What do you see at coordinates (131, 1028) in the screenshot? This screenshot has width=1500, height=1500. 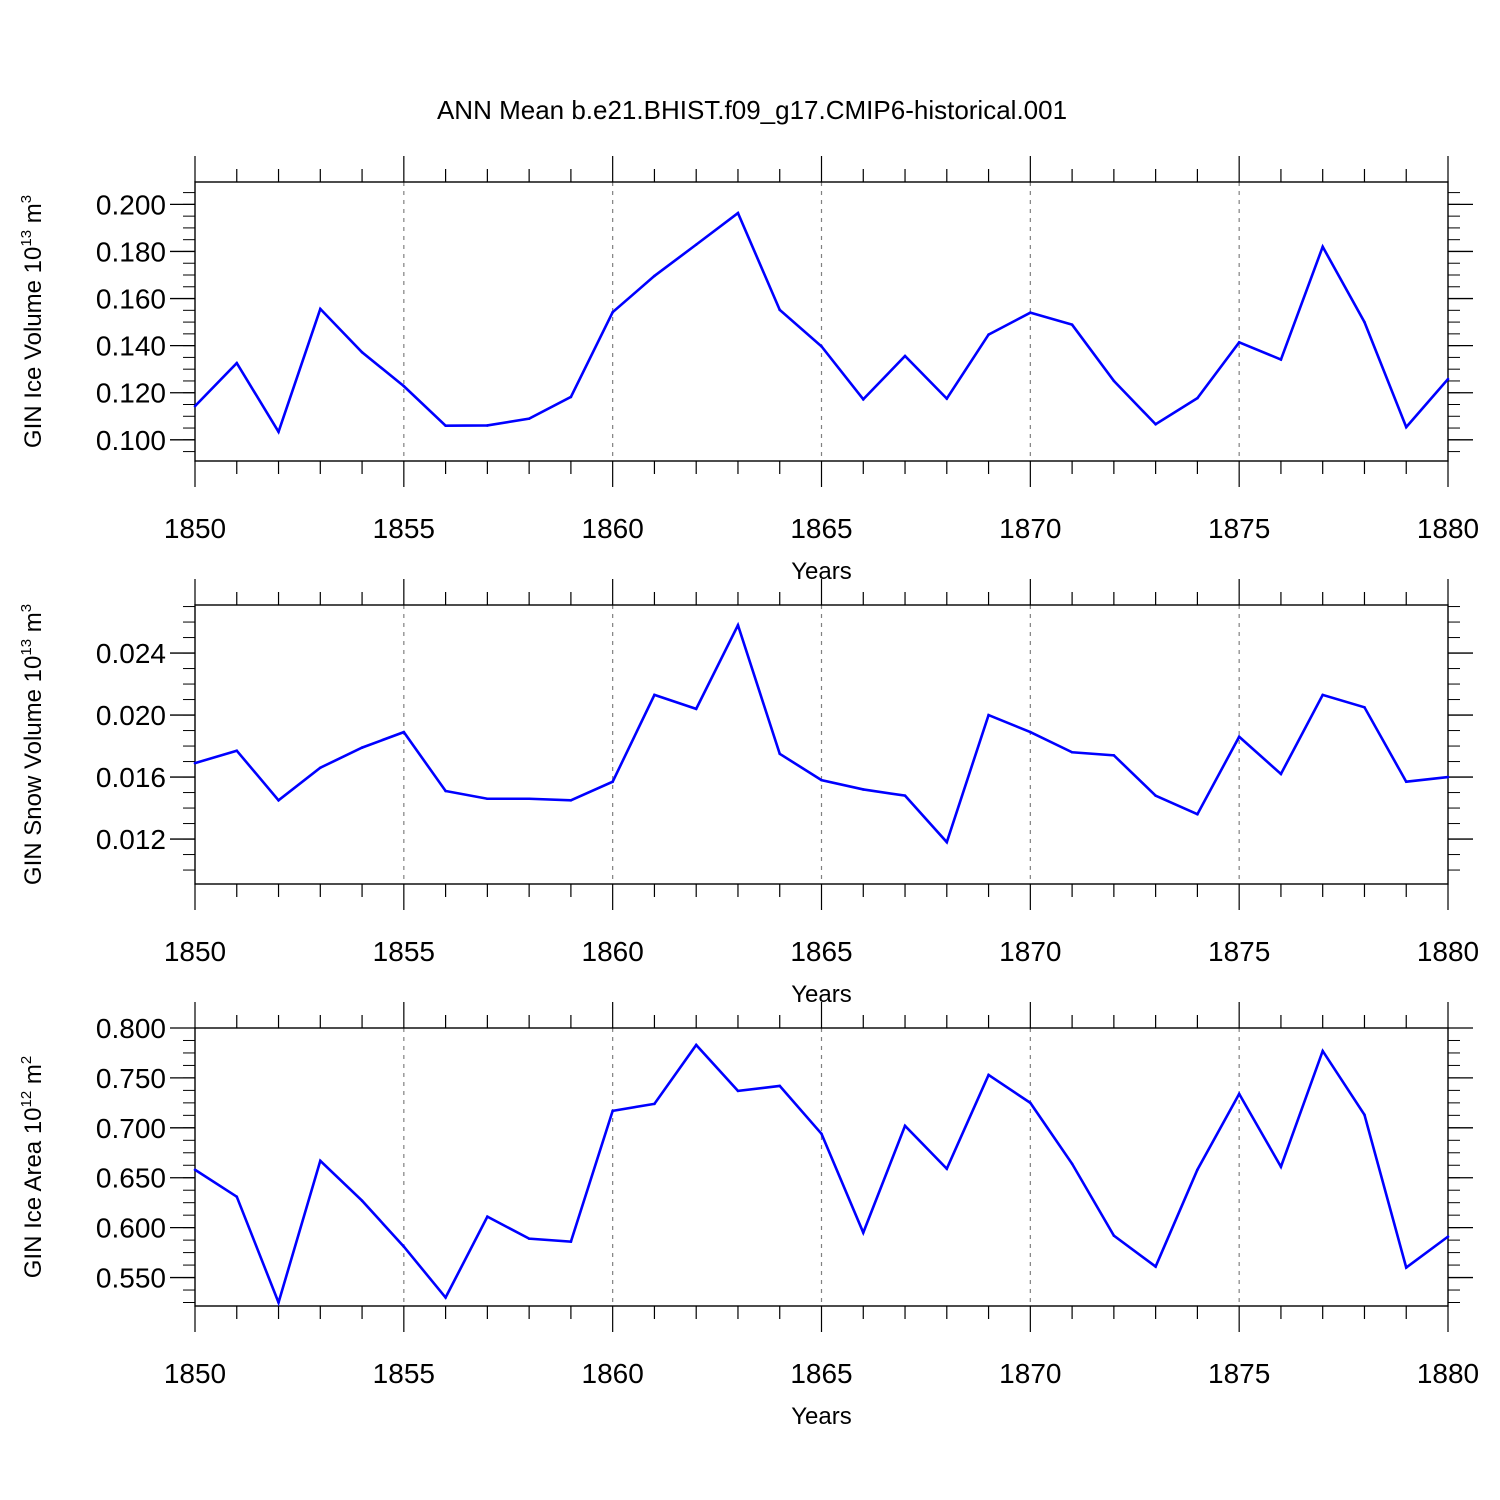 I see `panel-3-y-tick-label-5: 0.800` at bounding box center [131, 1028].